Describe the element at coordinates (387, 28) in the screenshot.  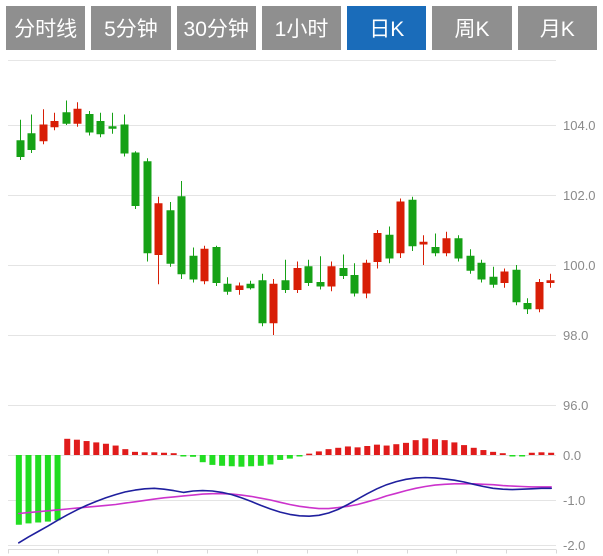
I see `tab-4: 日K` at that location.